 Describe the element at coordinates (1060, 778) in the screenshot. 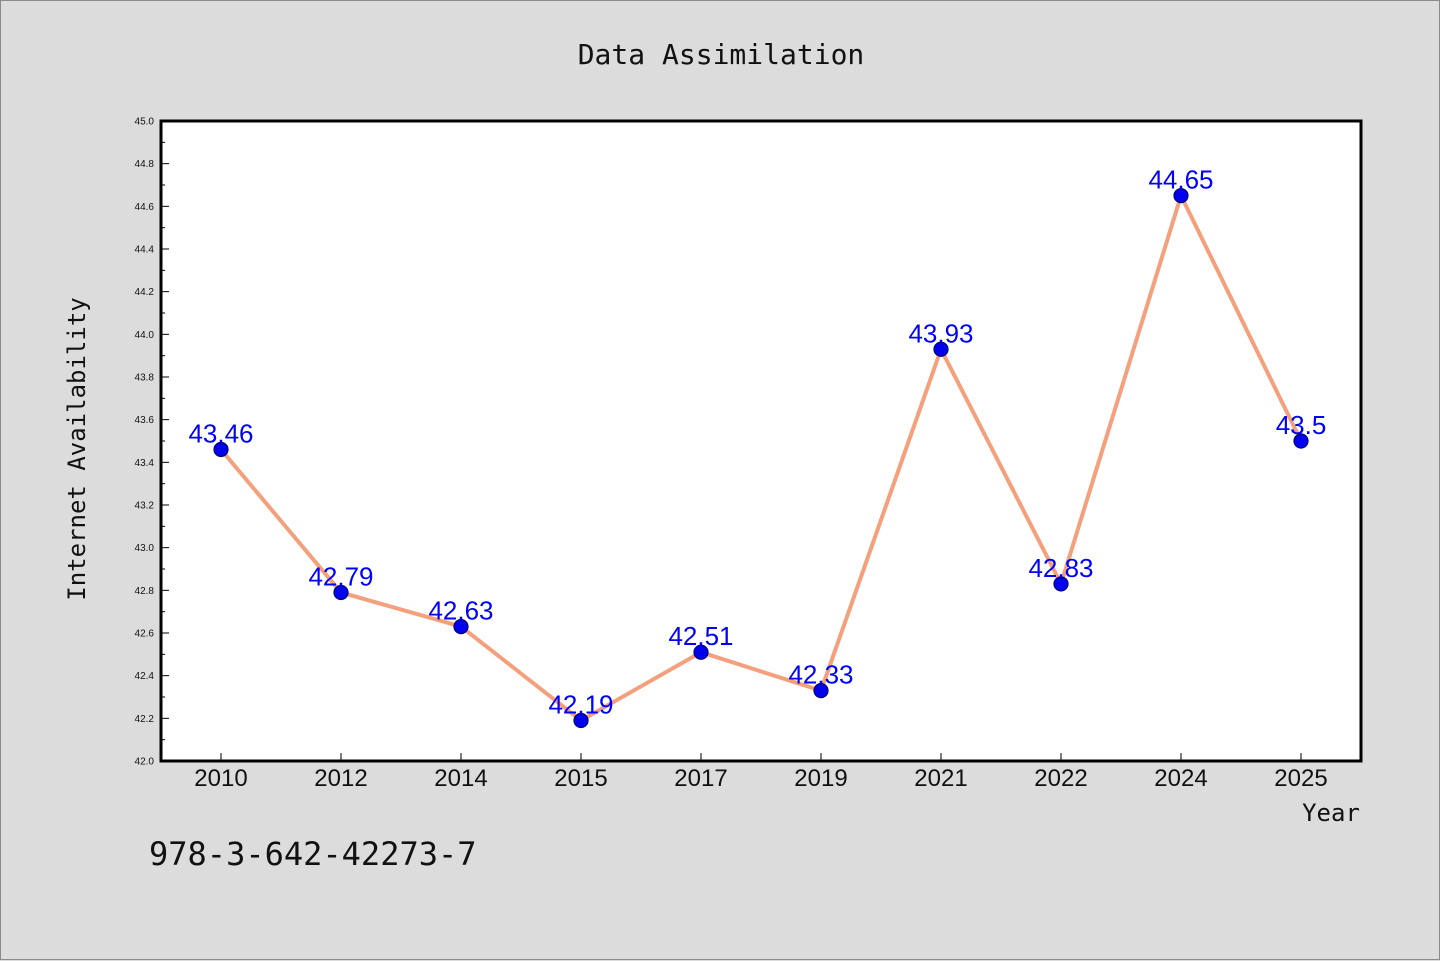

I see `x-tick-label: 2022` at that location.